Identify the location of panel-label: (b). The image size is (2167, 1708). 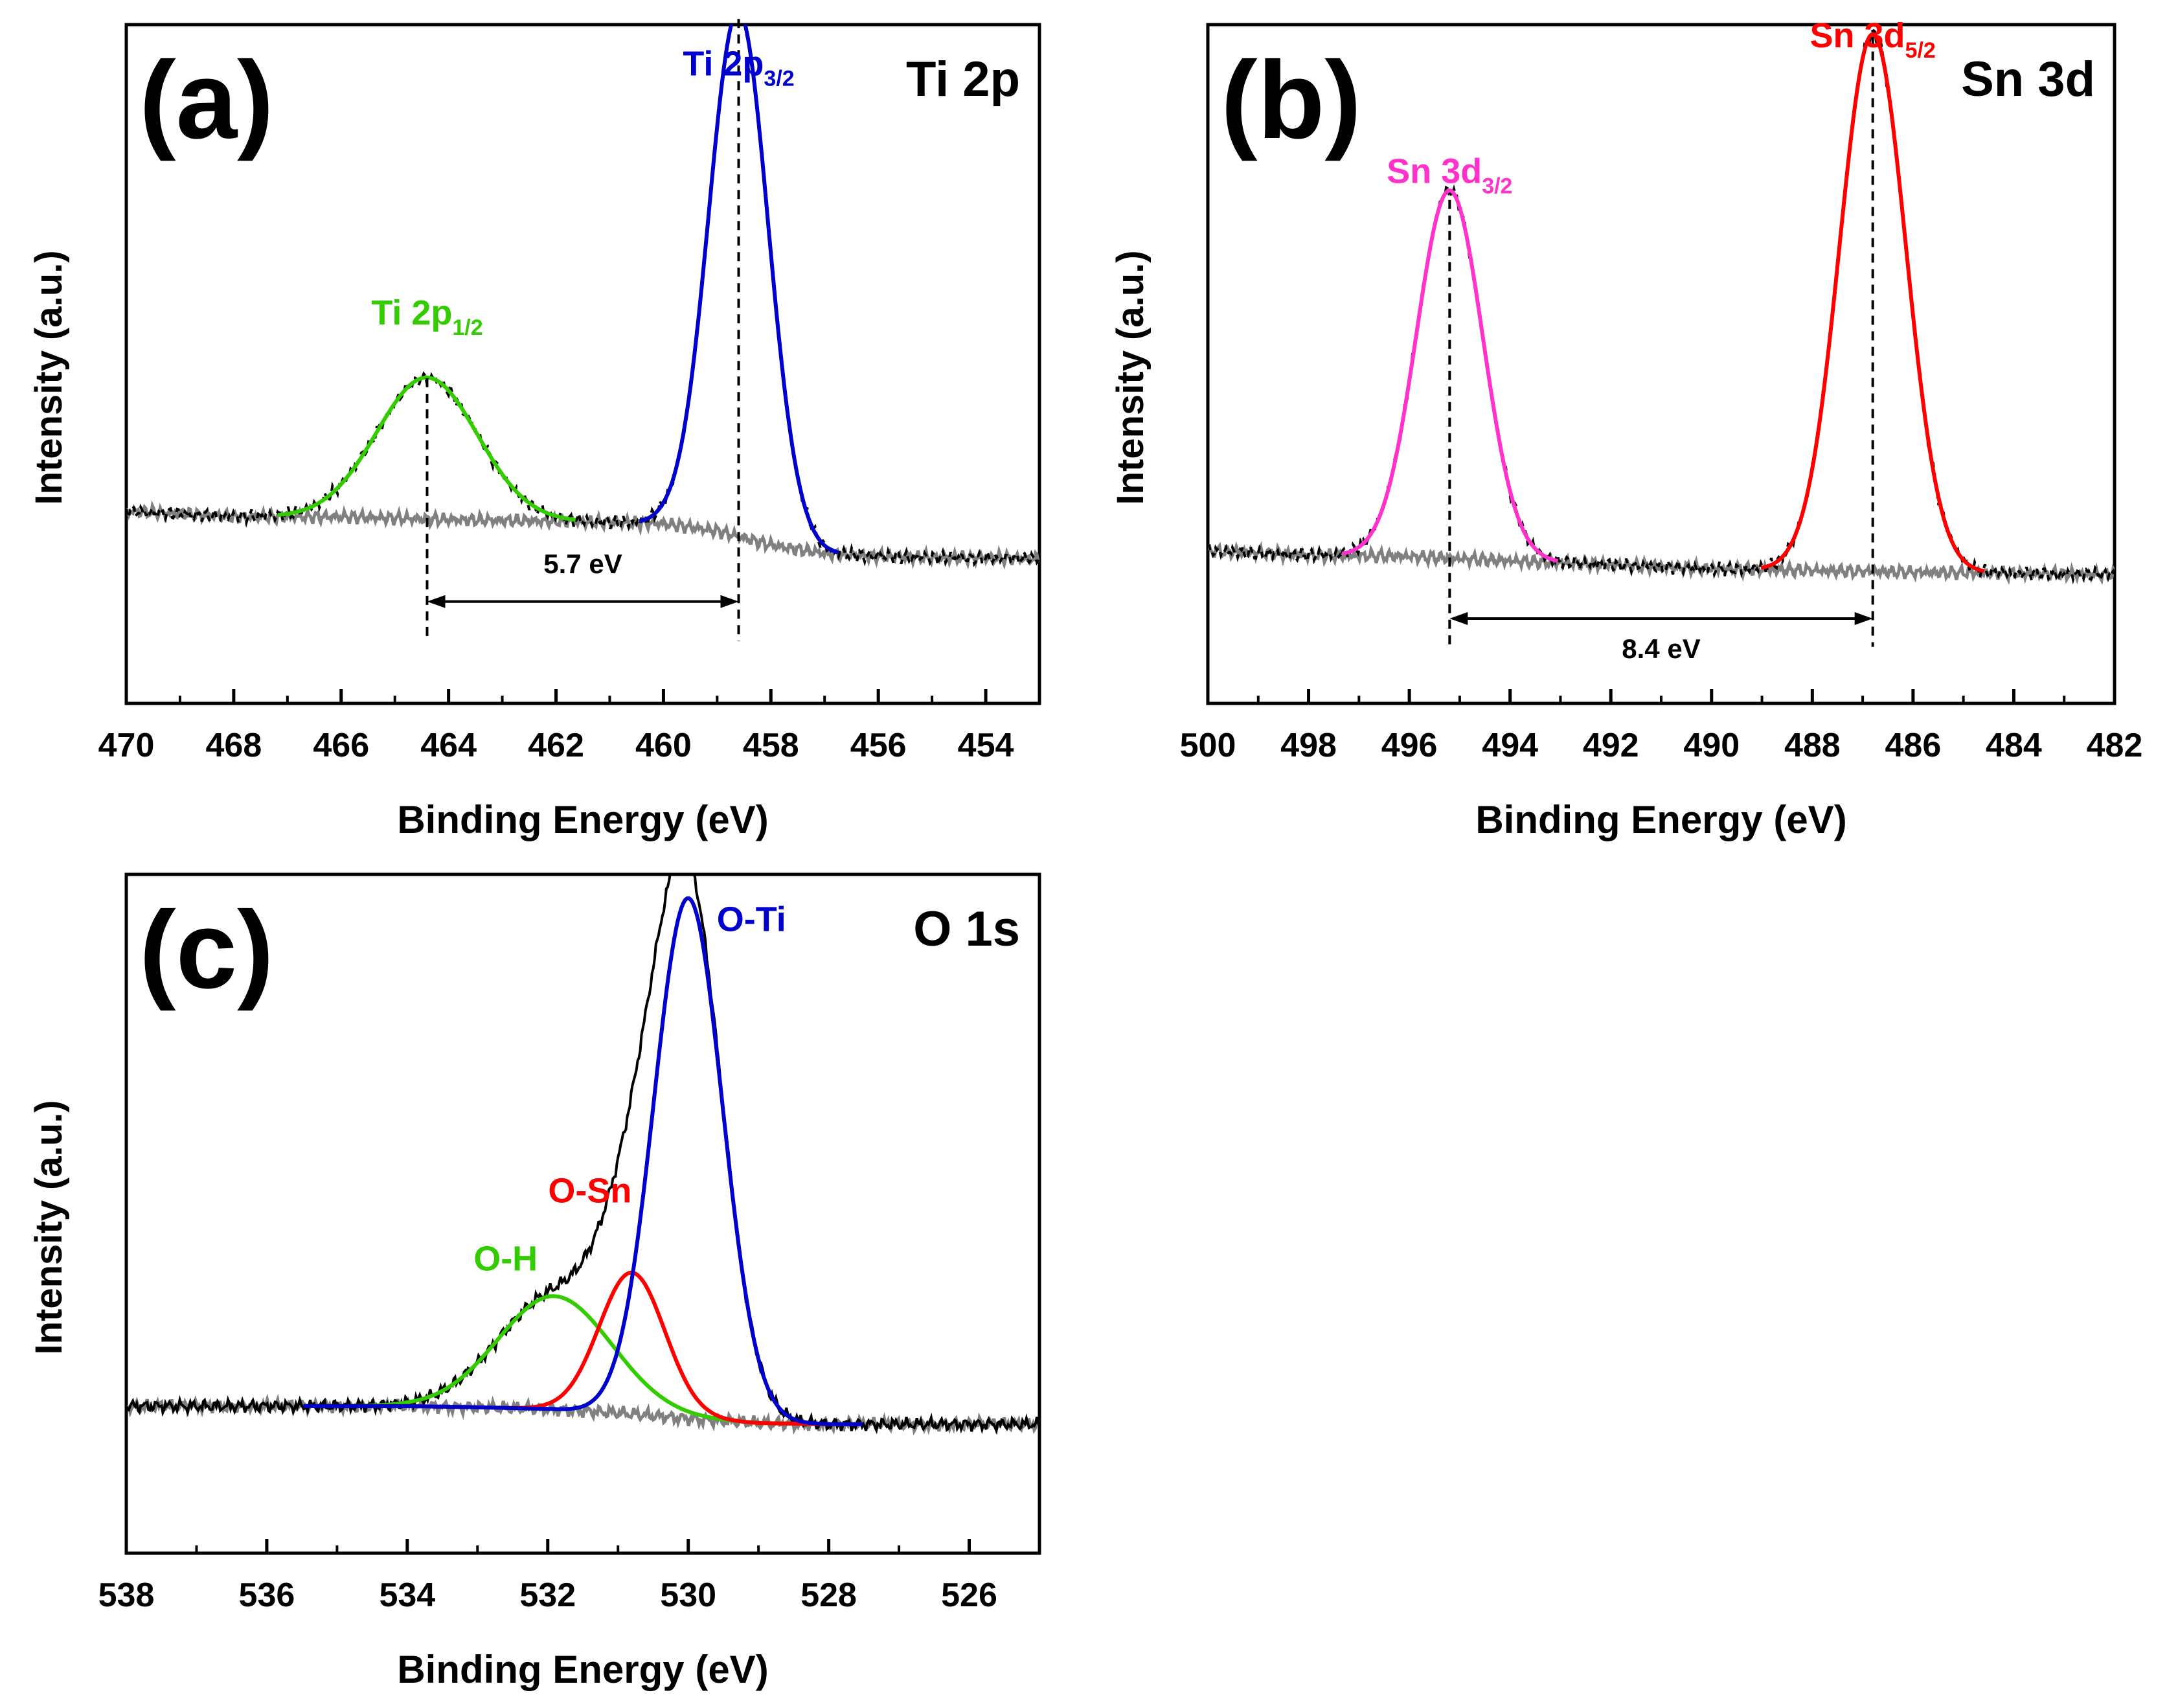
(1291, 100).